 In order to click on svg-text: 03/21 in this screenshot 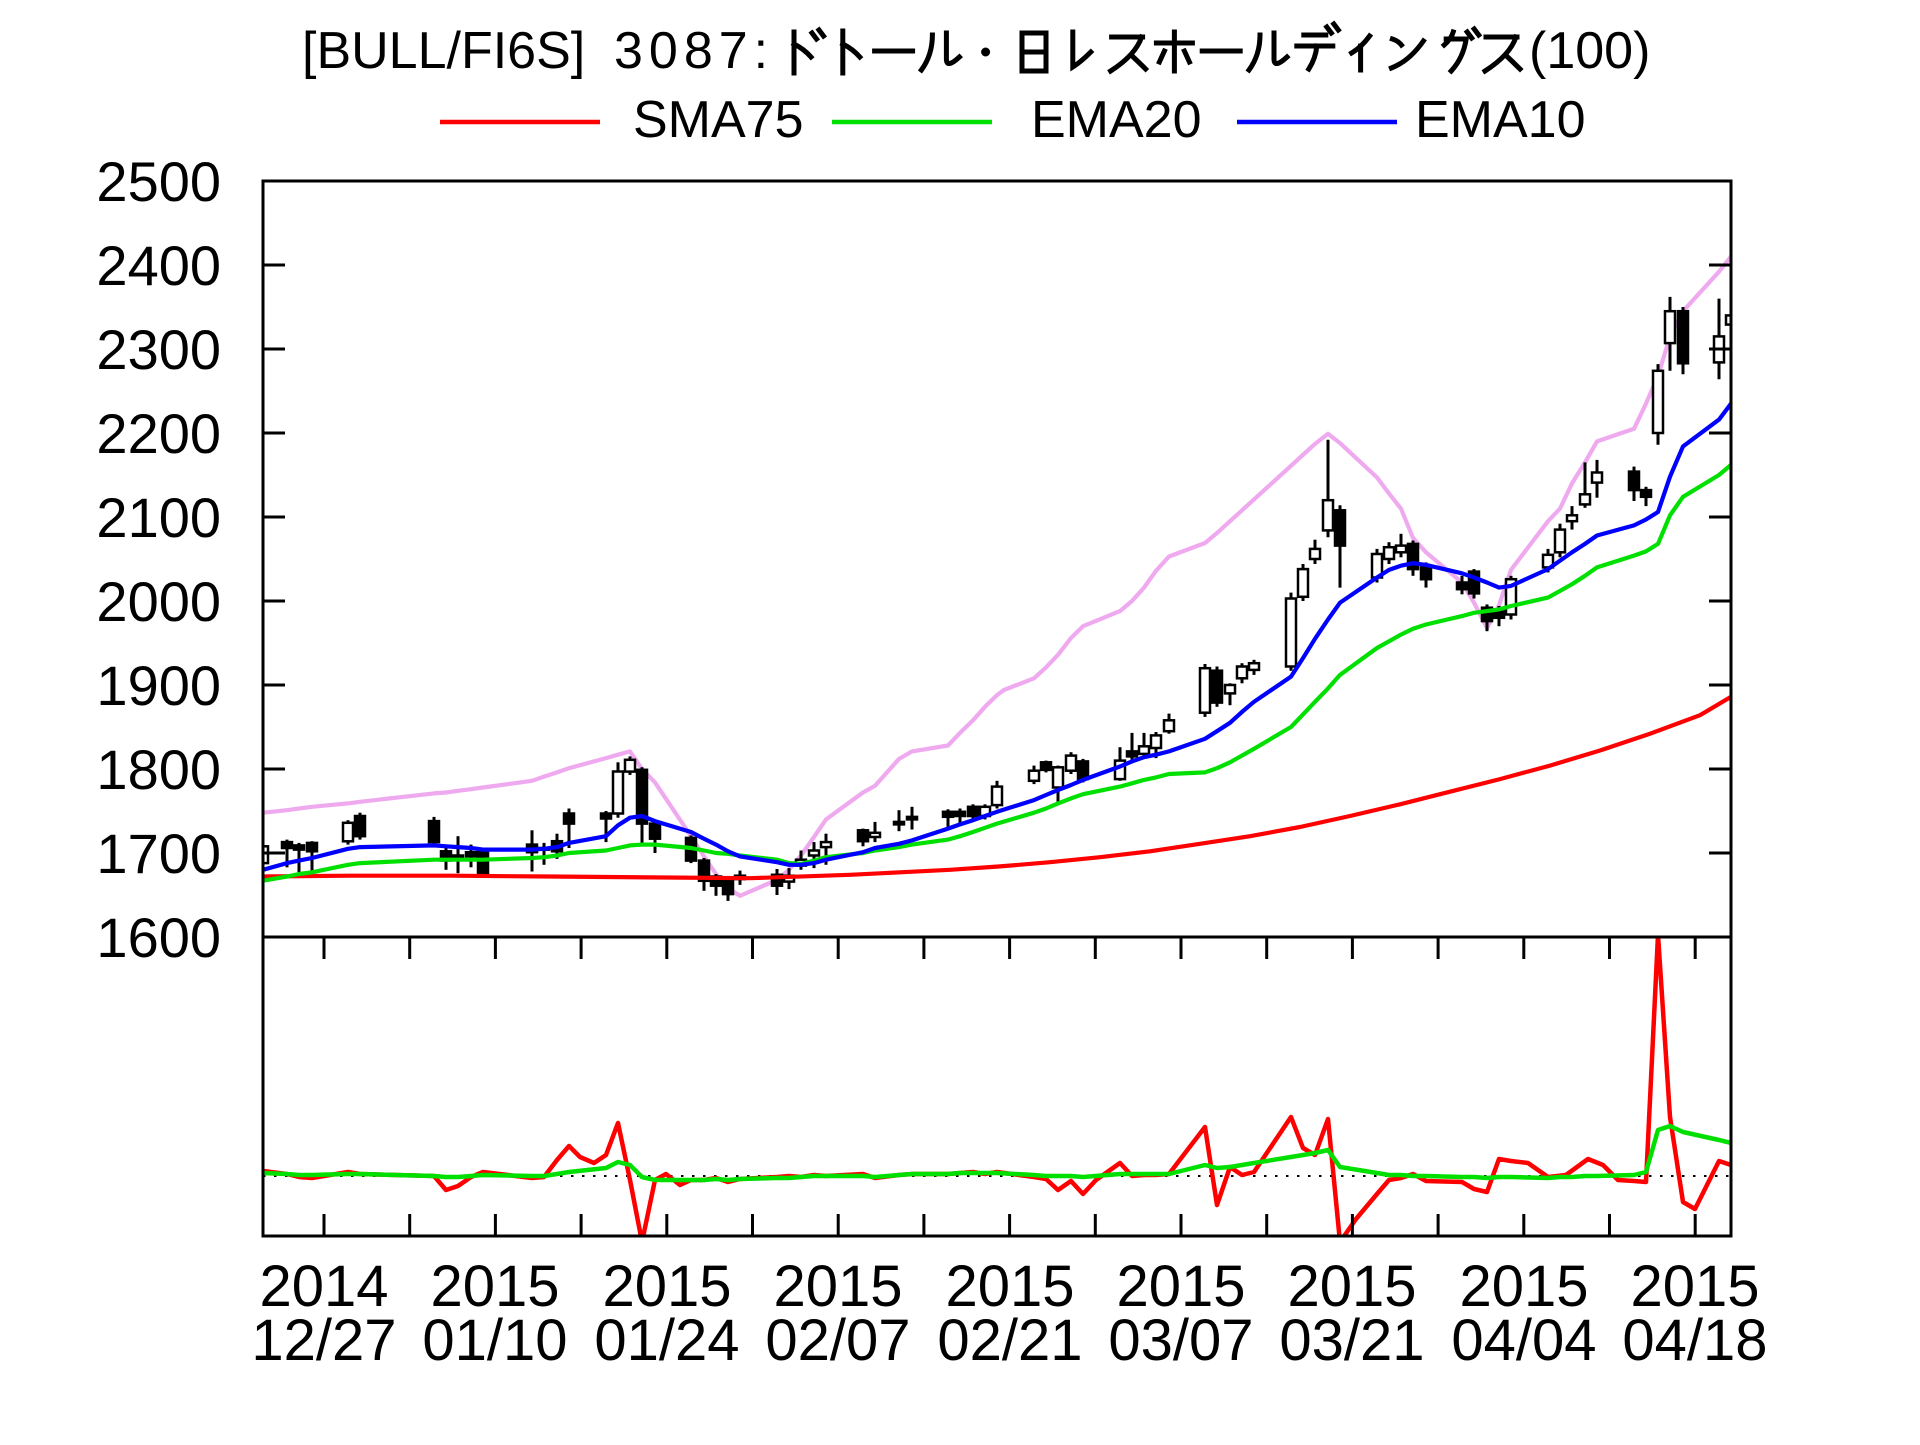, I will do `click(1351, 1340)`.